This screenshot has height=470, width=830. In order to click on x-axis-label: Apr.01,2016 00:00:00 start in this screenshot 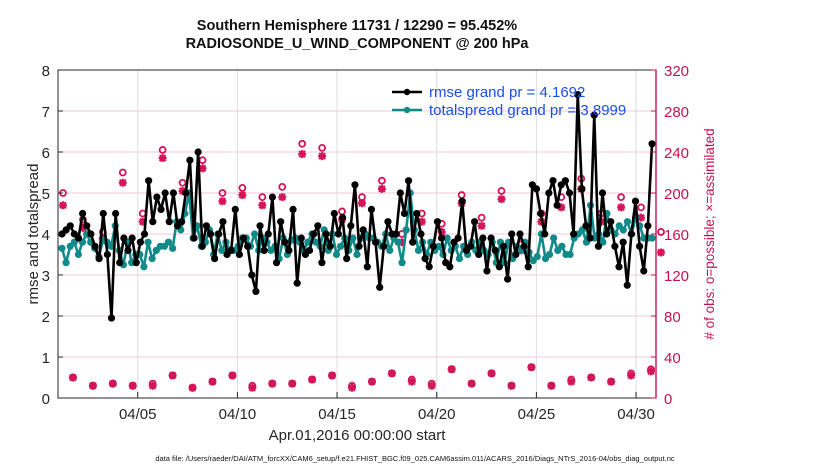, I will do `click(358, 435)`.